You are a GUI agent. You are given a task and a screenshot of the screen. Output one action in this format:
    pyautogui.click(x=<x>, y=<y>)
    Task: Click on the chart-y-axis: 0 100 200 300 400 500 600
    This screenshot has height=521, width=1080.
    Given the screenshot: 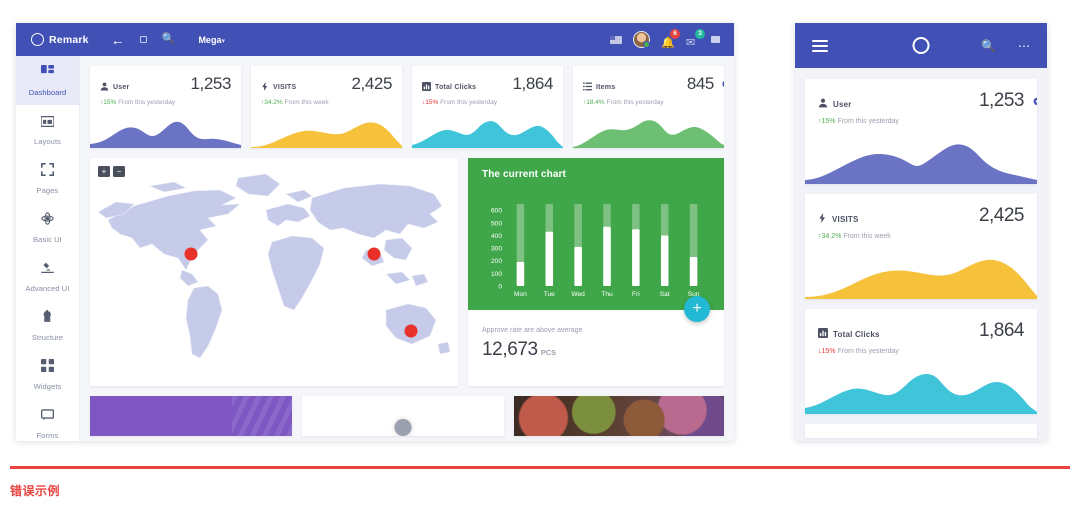 What is the action you would take?
    pyautogui.click(x=496, y=249)
    